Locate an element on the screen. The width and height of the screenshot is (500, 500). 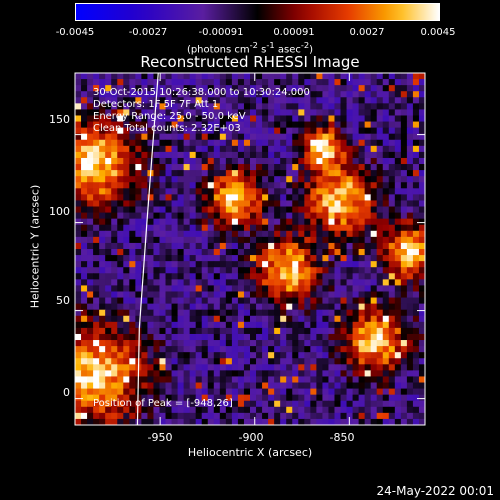
annotation-time: 30-Oct-2015 10:26:38.000 to 10:30:24.000 is located at coordinates (201, 92).